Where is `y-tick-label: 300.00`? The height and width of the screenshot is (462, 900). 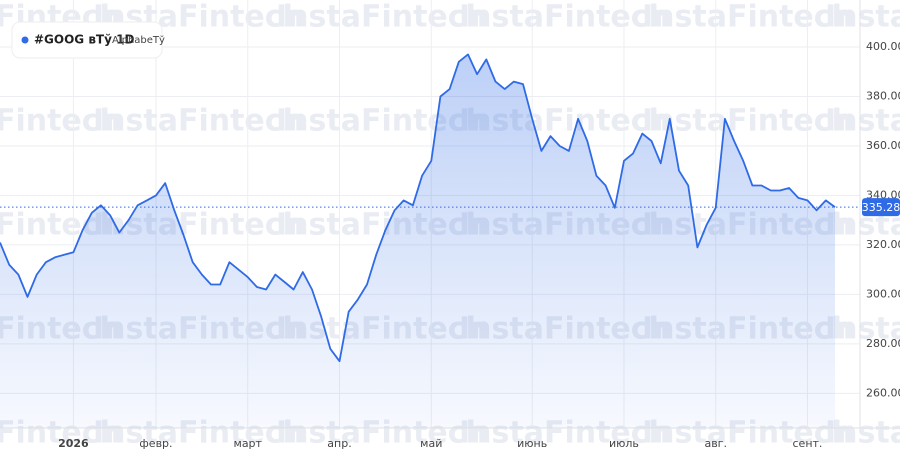
y-tick-label: 300.00 is located at coordinates (883, 293).